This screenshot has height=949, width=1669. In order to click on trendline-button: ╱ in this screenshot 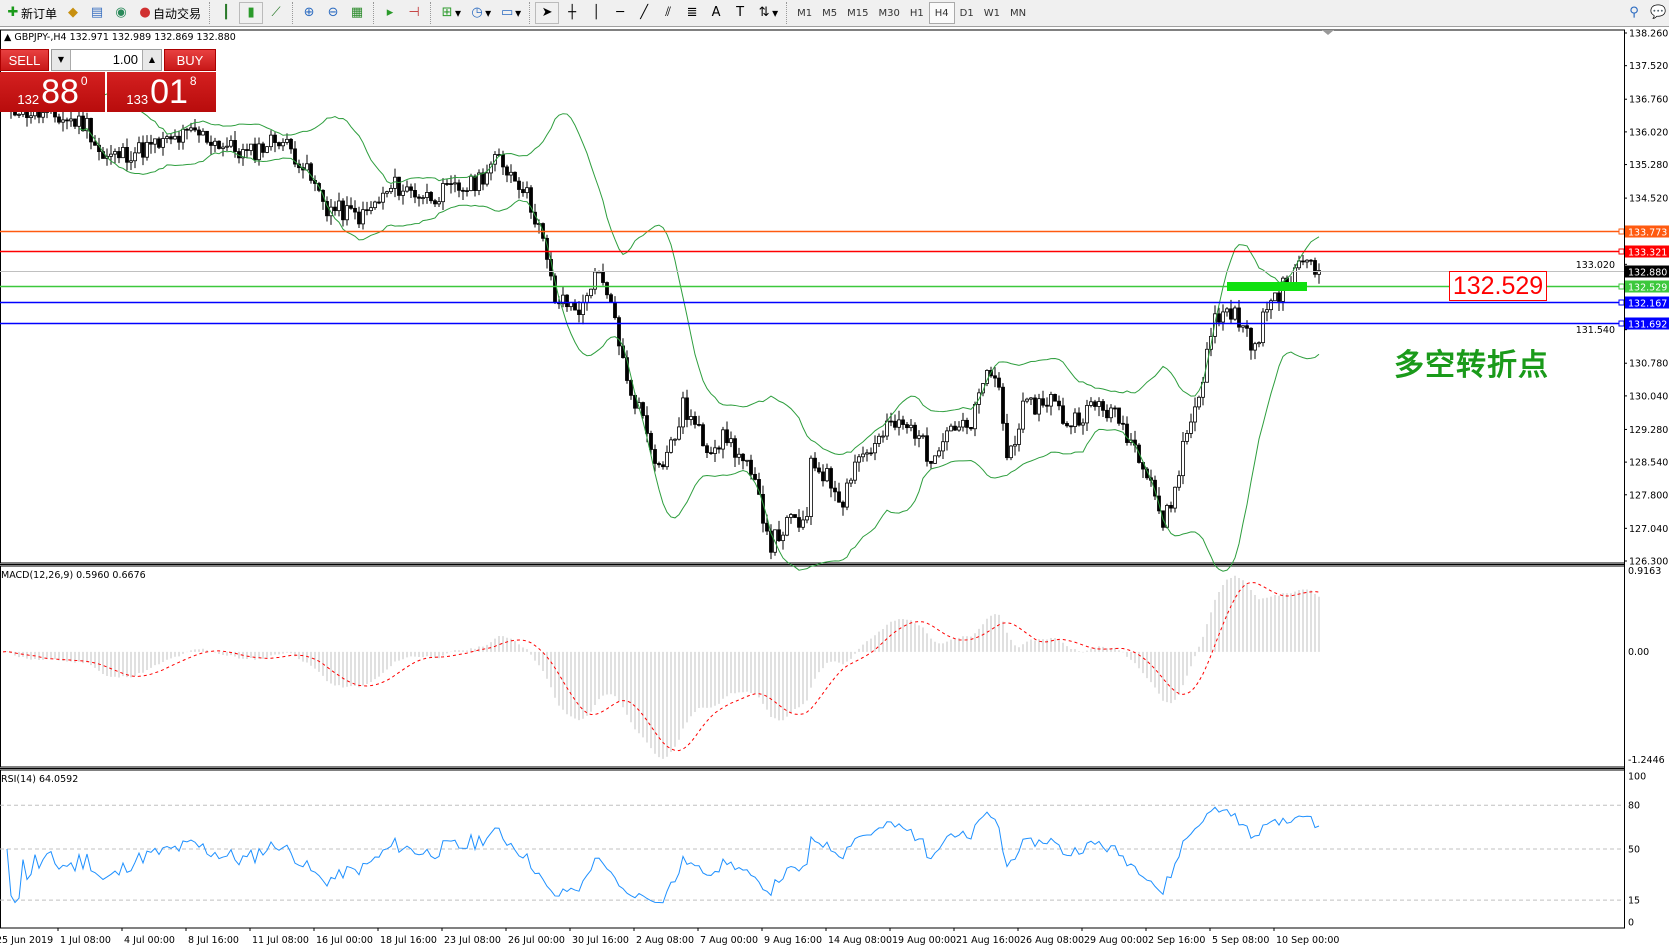, I will do `click(644, 13)`.